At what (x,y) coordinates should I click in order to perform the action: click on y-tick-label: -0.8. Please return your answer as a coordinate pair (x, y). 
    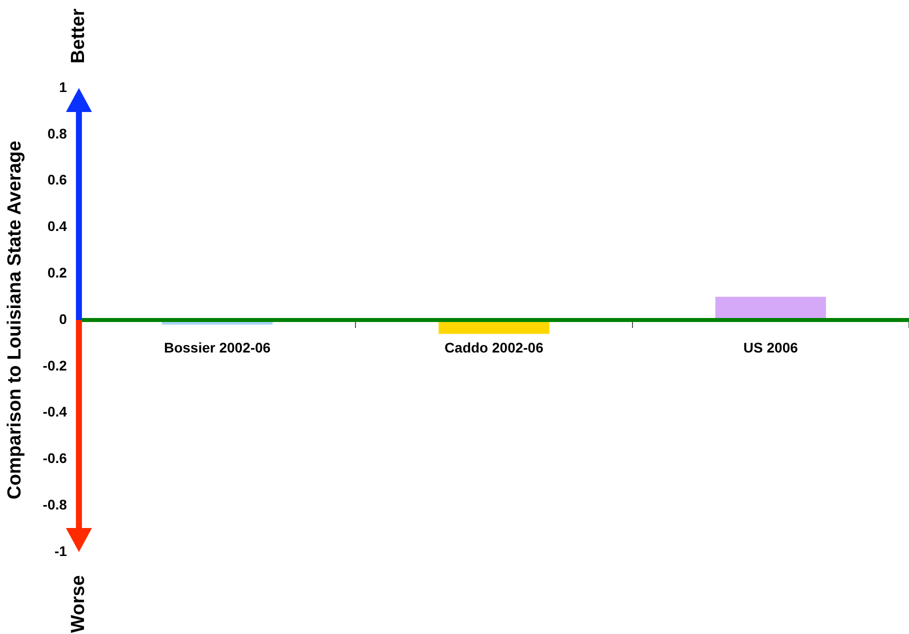
    Looking at the image, I should click on (55, 504).